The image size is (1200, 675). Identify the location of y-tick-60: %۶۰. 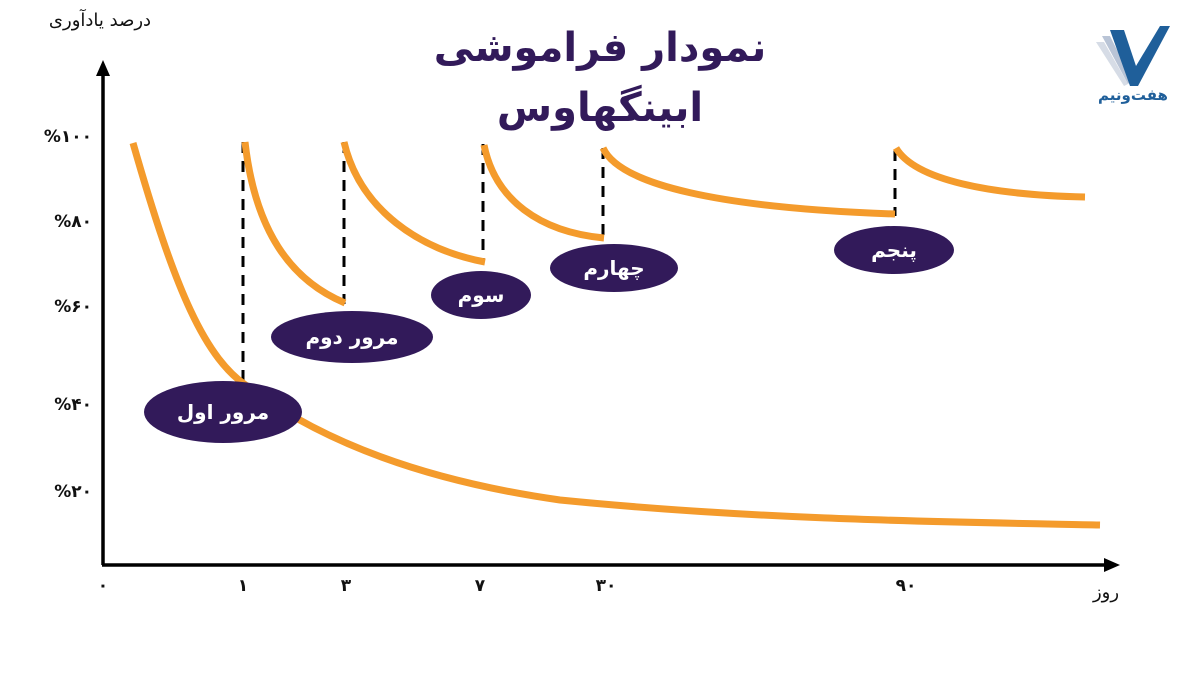
(73, 307).